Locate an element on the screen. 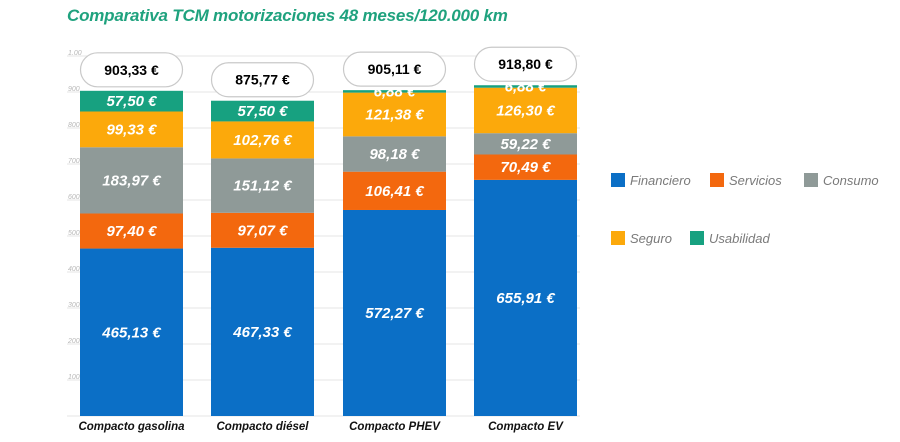  y-tick-label: 700 is located at coordinates (74, 161).